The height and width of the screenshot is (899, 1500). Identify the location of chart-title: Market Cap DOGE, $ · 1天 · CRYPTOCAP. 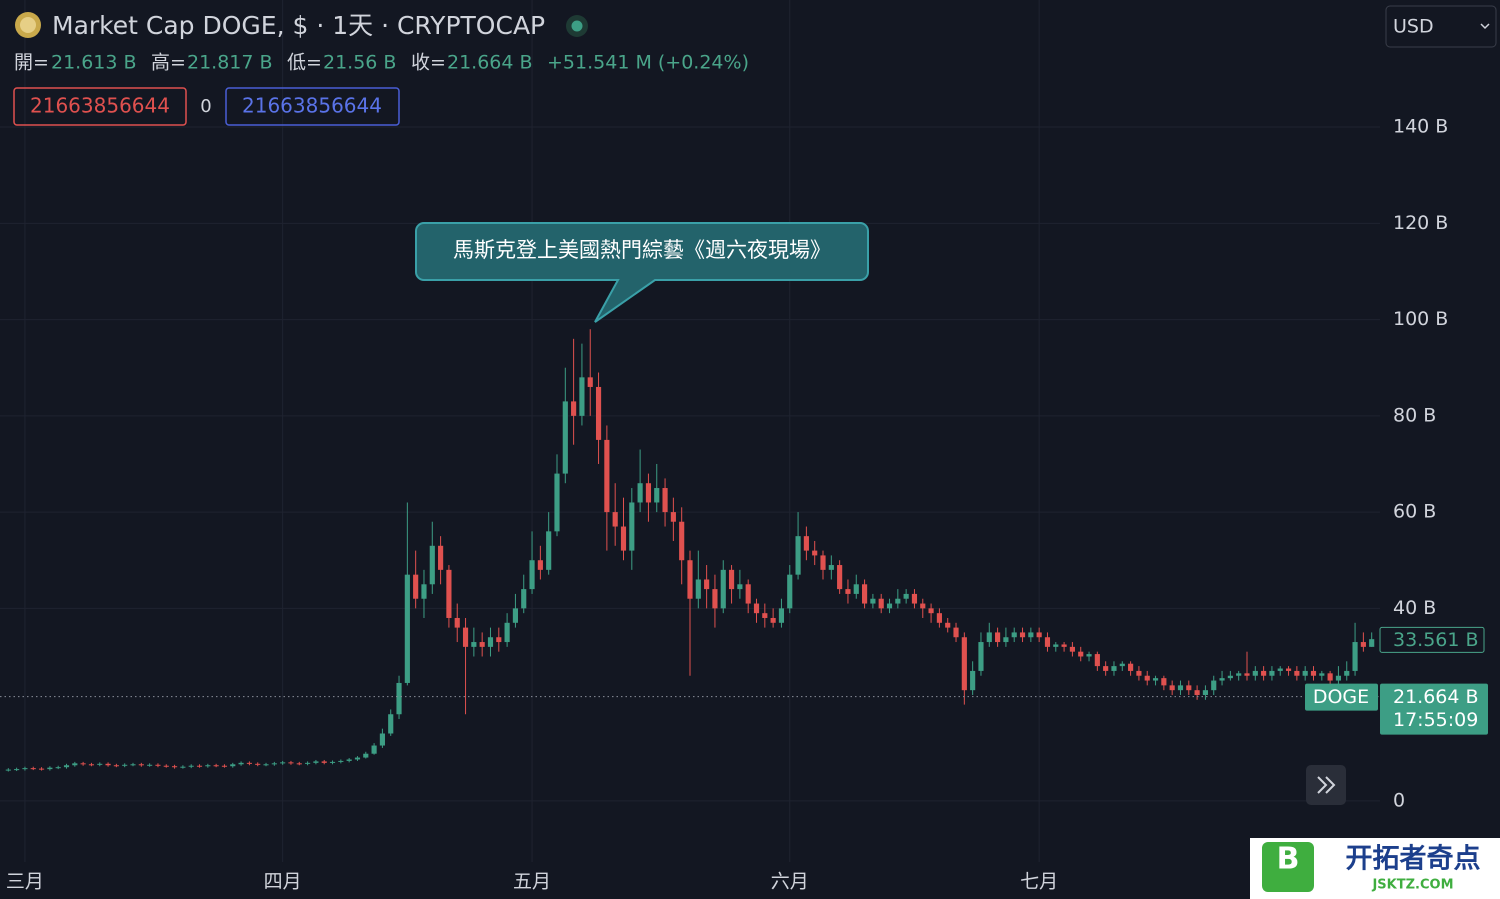
(298, 25).